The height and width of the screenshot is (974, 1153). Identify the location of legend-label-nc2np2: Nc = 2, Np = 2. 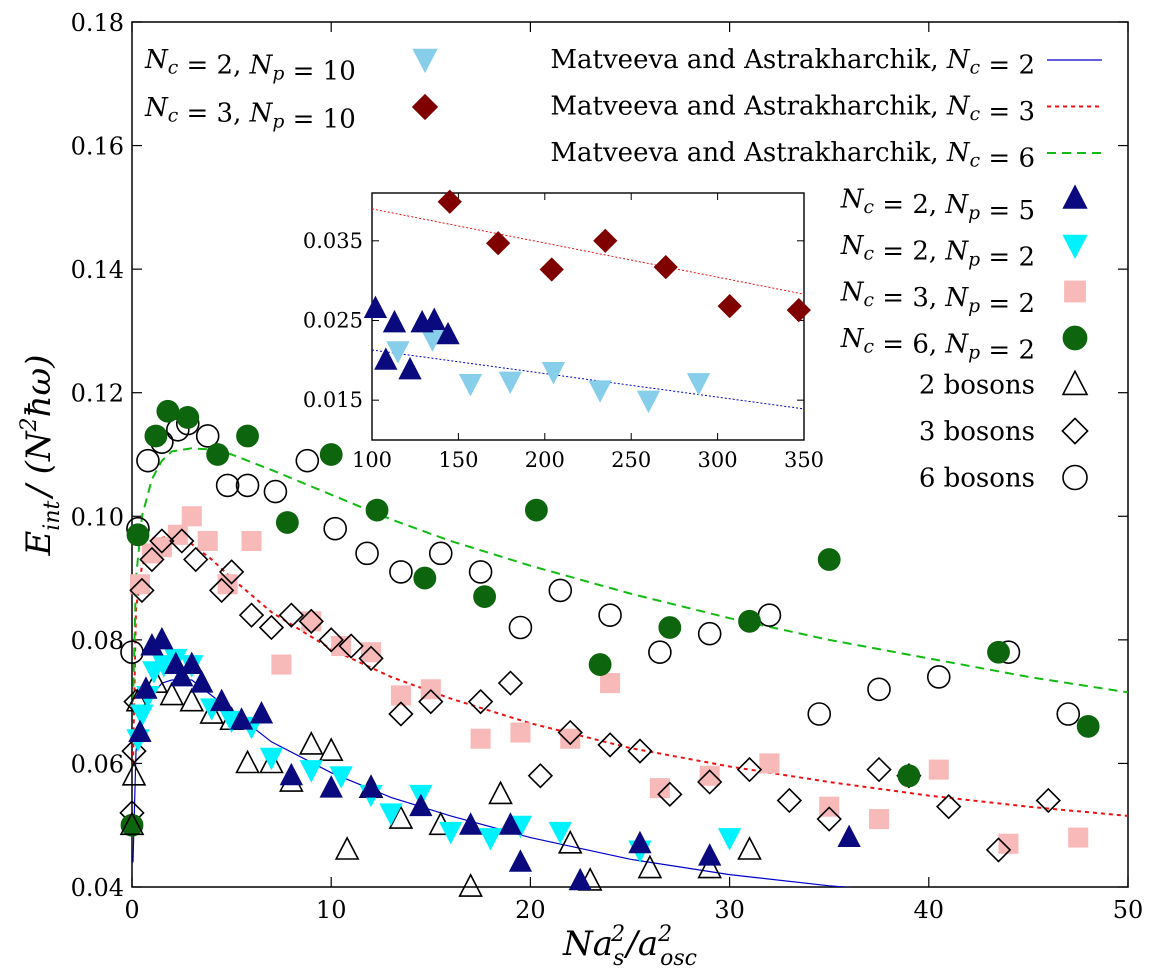
(937, 251).